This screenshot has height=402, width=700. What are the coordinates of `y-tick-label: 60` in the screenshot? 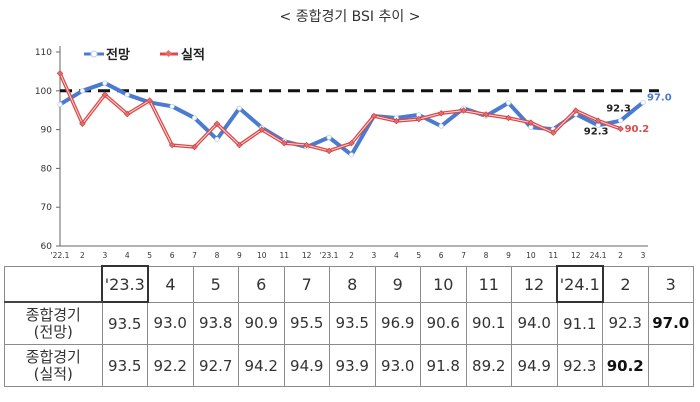 It's located at (47, 247).